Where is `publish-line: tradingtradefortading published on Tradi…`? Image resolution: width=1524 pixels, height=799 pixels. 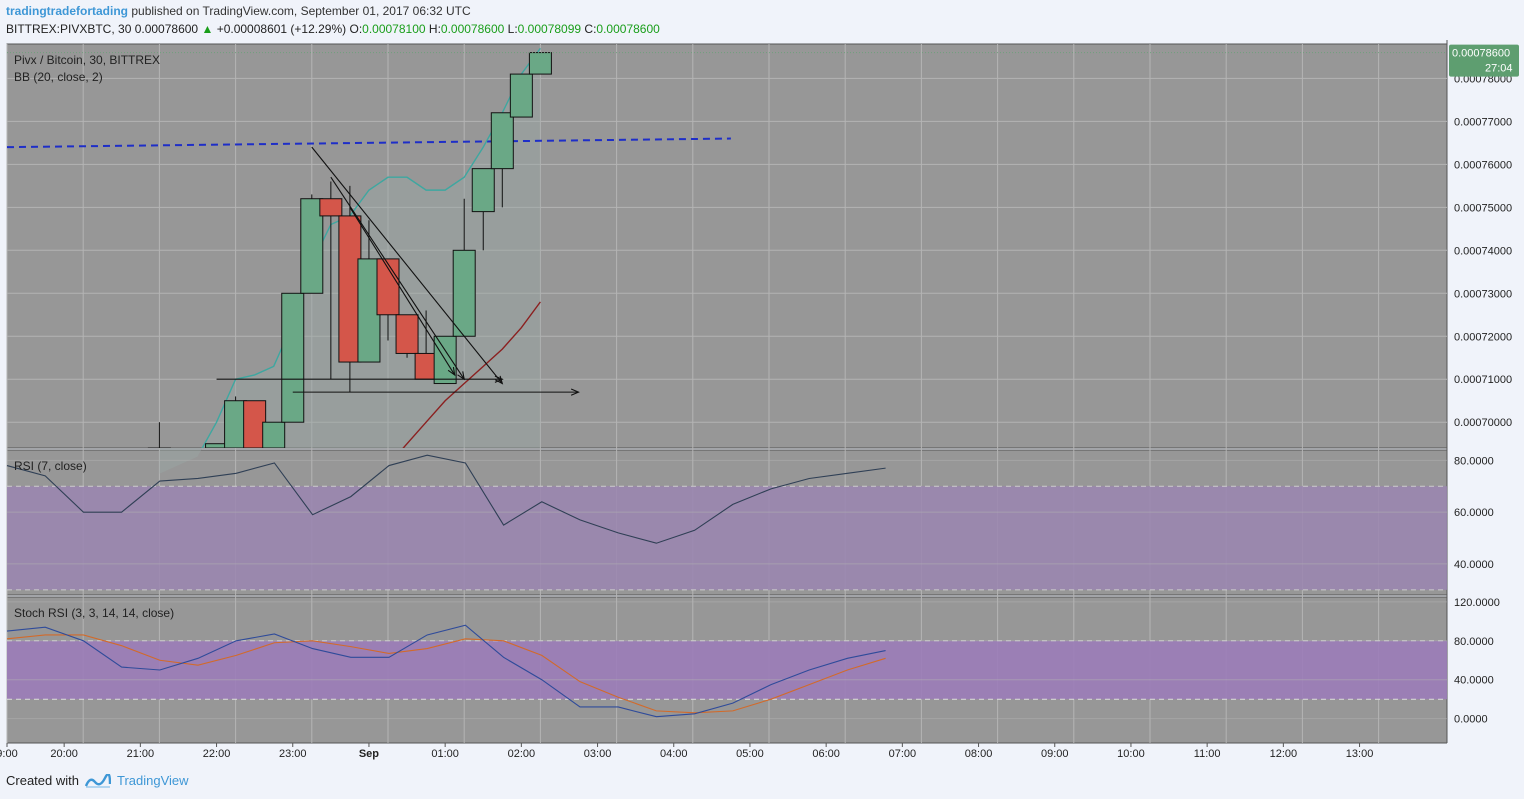 publish-line: tradingtradefortading published on Tradi… is located at coordinates (238, 11).